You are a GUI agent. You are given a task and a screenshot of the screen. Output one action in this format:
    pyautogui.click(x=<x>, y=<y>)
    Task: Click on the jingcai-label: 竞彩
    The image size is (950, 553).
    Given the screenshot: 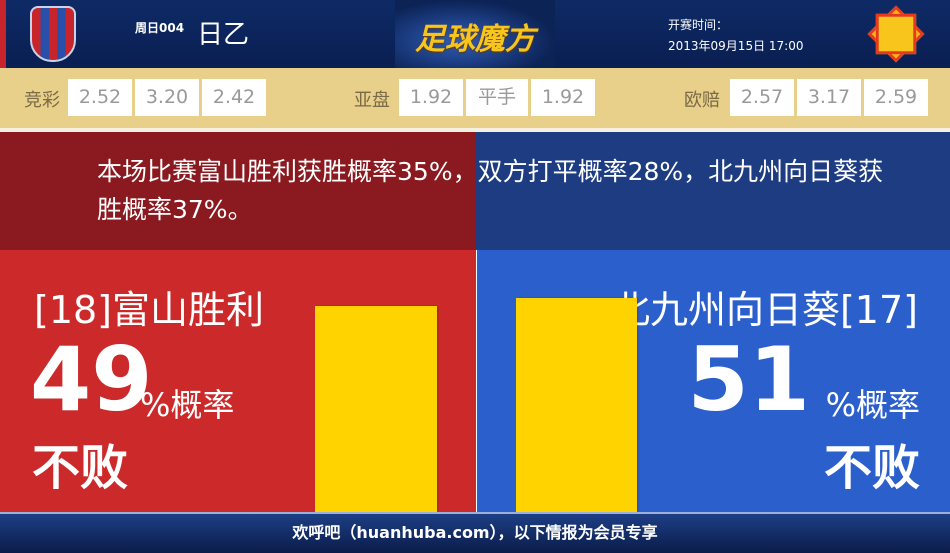 What is the action you would take?
    pyautogui.click(x=42, y=100)
    